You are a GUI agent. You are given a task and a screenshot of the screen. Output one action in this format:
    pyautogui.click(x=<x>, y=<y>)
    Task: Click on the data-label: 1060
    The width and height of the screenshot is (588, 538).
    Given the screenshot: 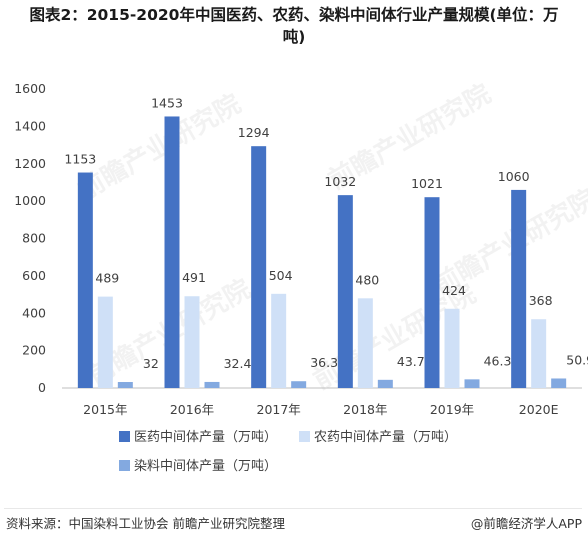 What is the action you would take?
    pyautogui.click(x=514, y=176)
    